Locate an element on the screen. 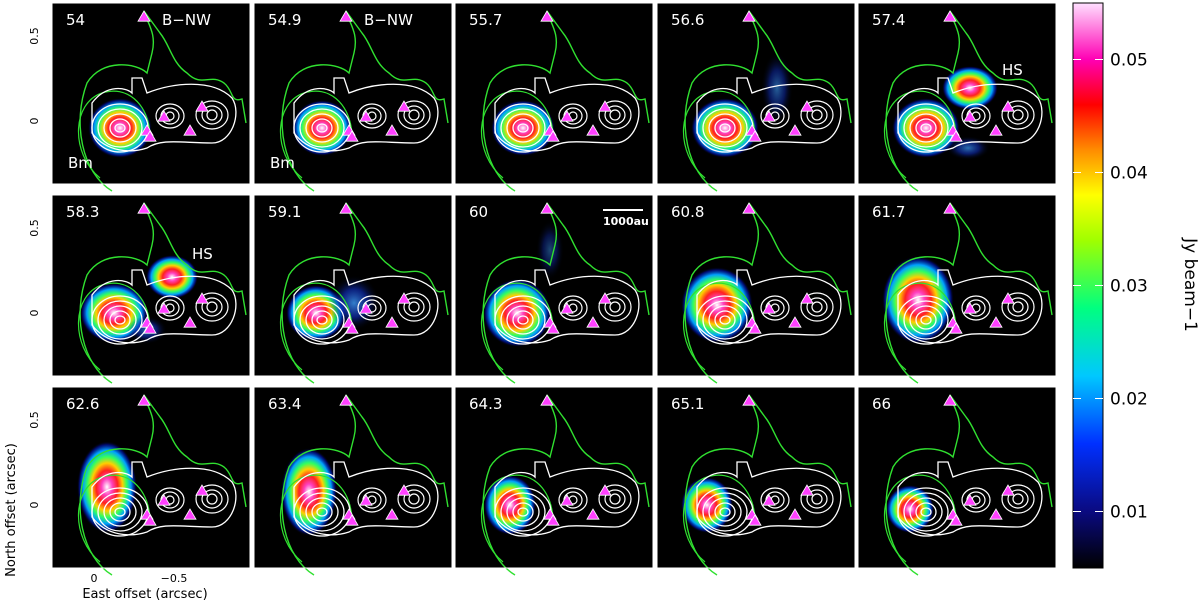 This screenshot has height=606, width=1200. x-axis-label: East offset (arcsec) is located at coordinates (144, 594).